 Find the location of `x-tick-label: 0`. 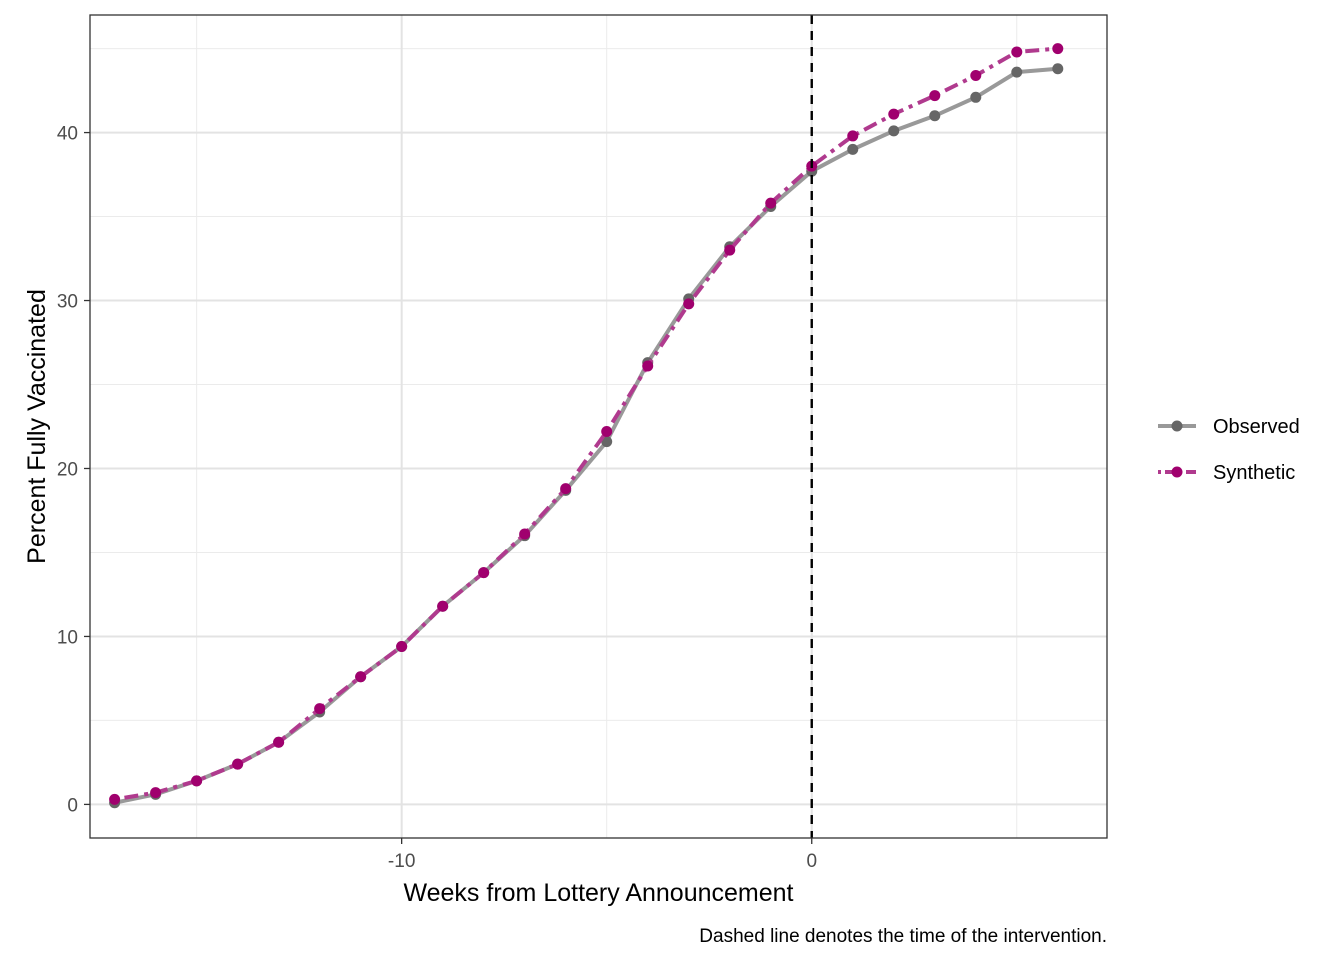

x-tick-label: 0 is located at coordinates (811, 861).